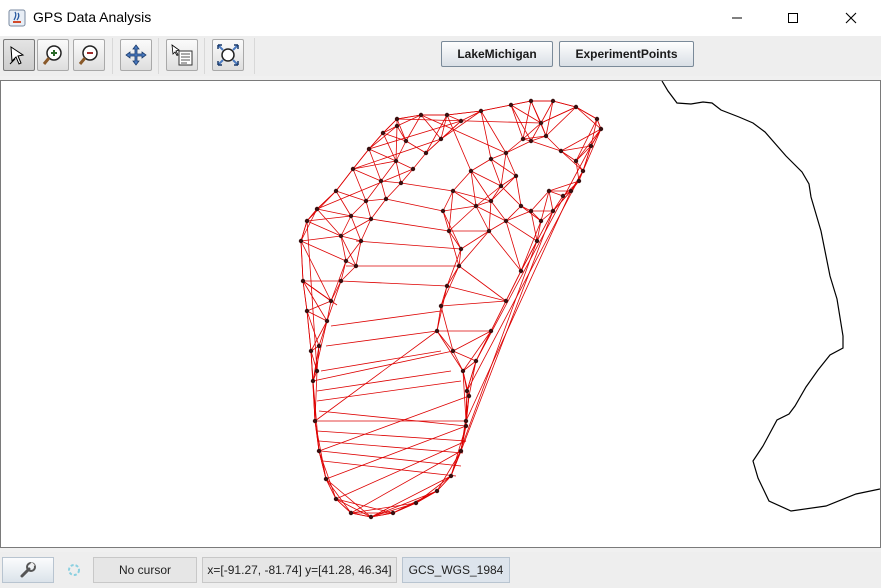 This screenshot has height=588, width=881. What do you see at coordinates (497, 54) in the screenshot?
I see `layer-button-lakemichigan: LakeMichigan` at bounding box center [497, 54].